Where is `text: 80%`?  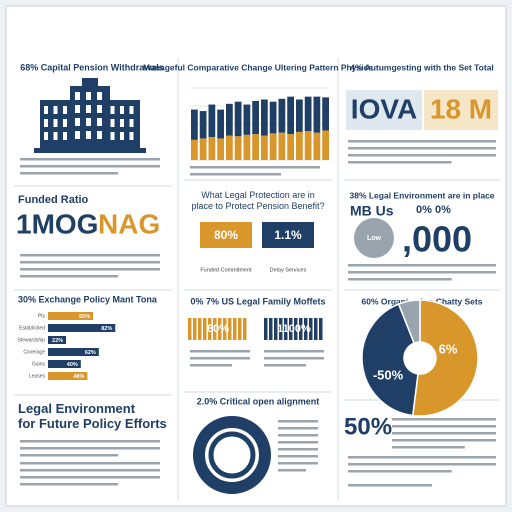 text: 80% is located at coordinates (226, 235).